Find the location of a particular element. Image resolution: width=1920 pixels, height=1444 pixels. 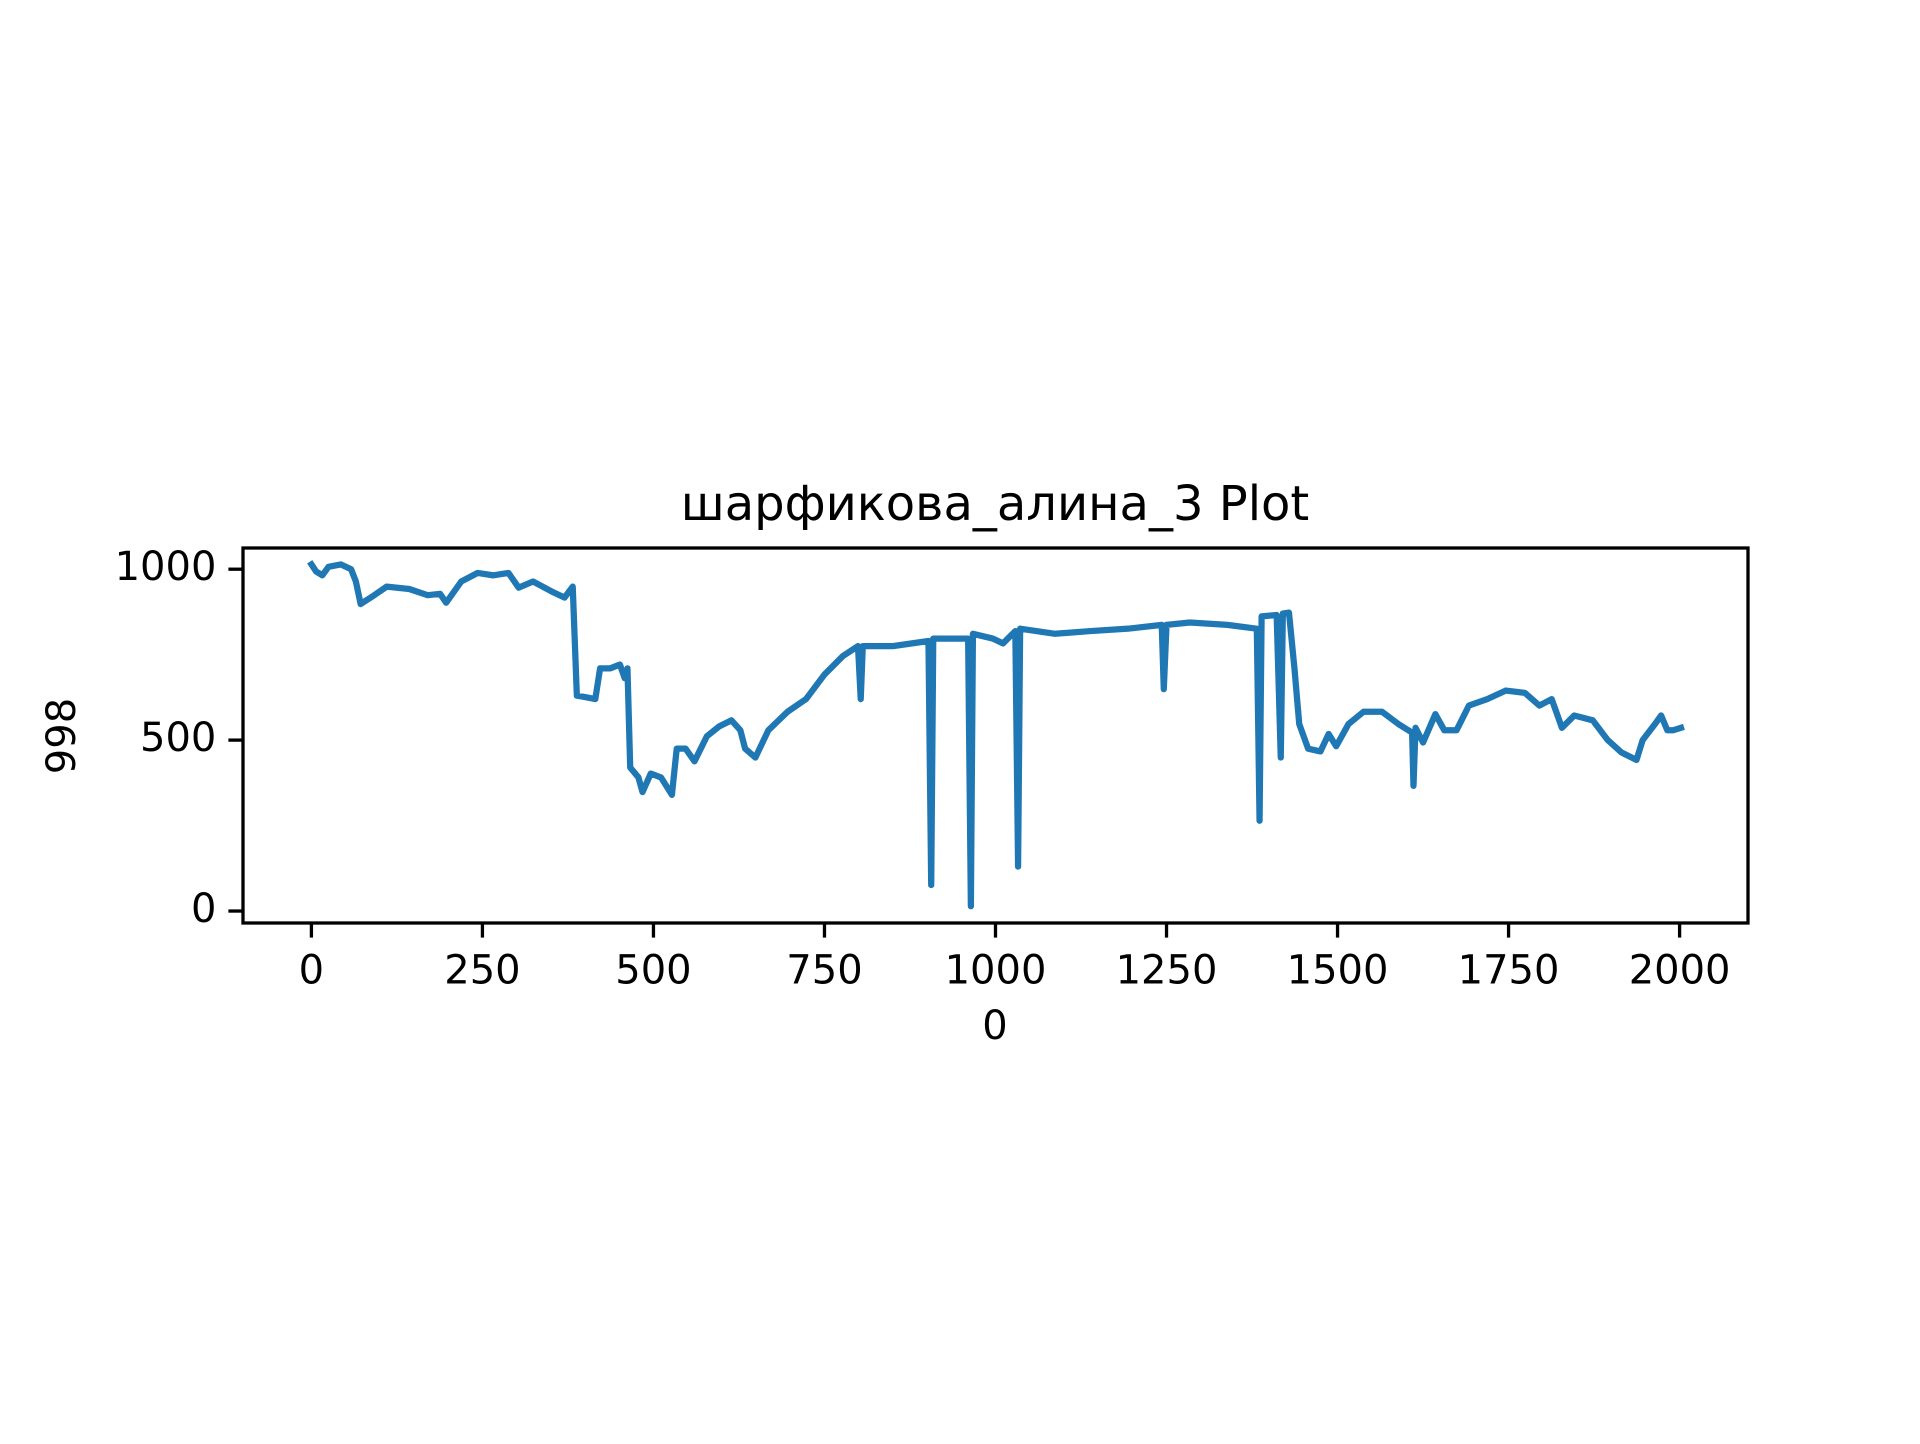

x-tick-label: 2000 is located at coordinates (1680, 971).